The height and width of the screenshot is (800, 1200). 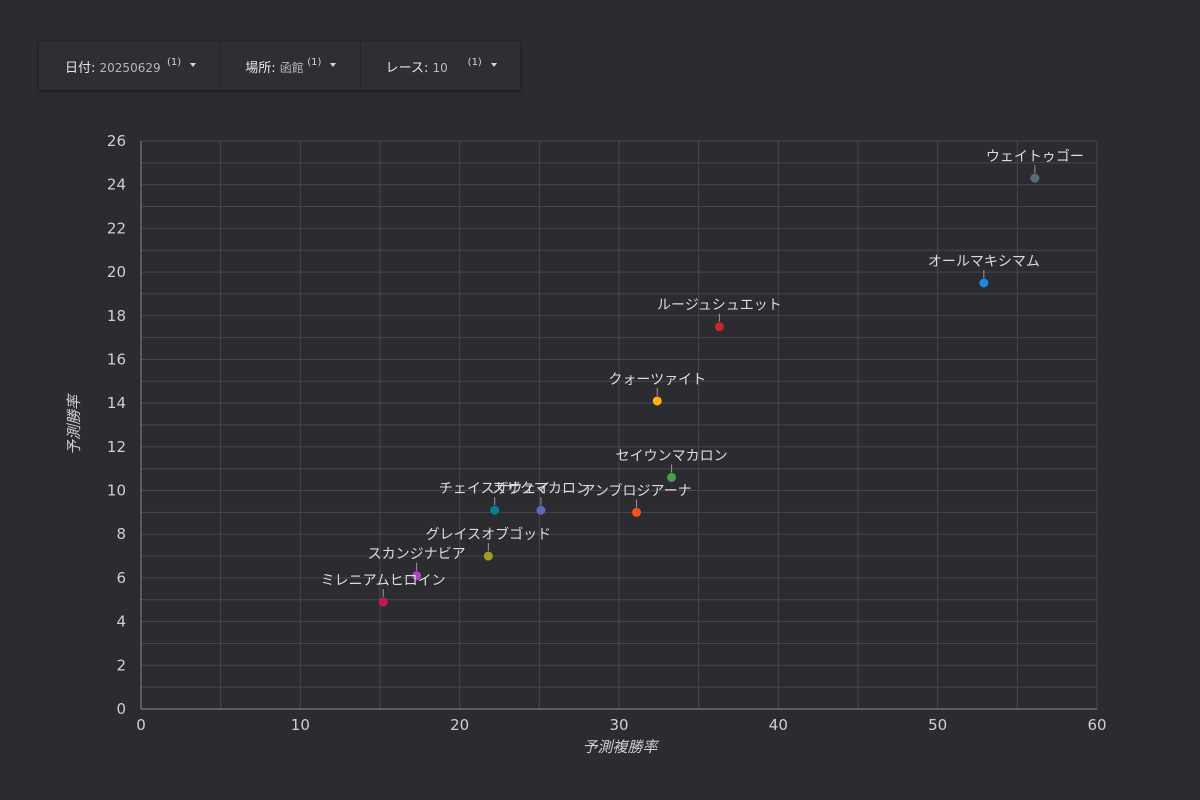 I want to click on y-tick-label: 22, so click(x=116, y=228).